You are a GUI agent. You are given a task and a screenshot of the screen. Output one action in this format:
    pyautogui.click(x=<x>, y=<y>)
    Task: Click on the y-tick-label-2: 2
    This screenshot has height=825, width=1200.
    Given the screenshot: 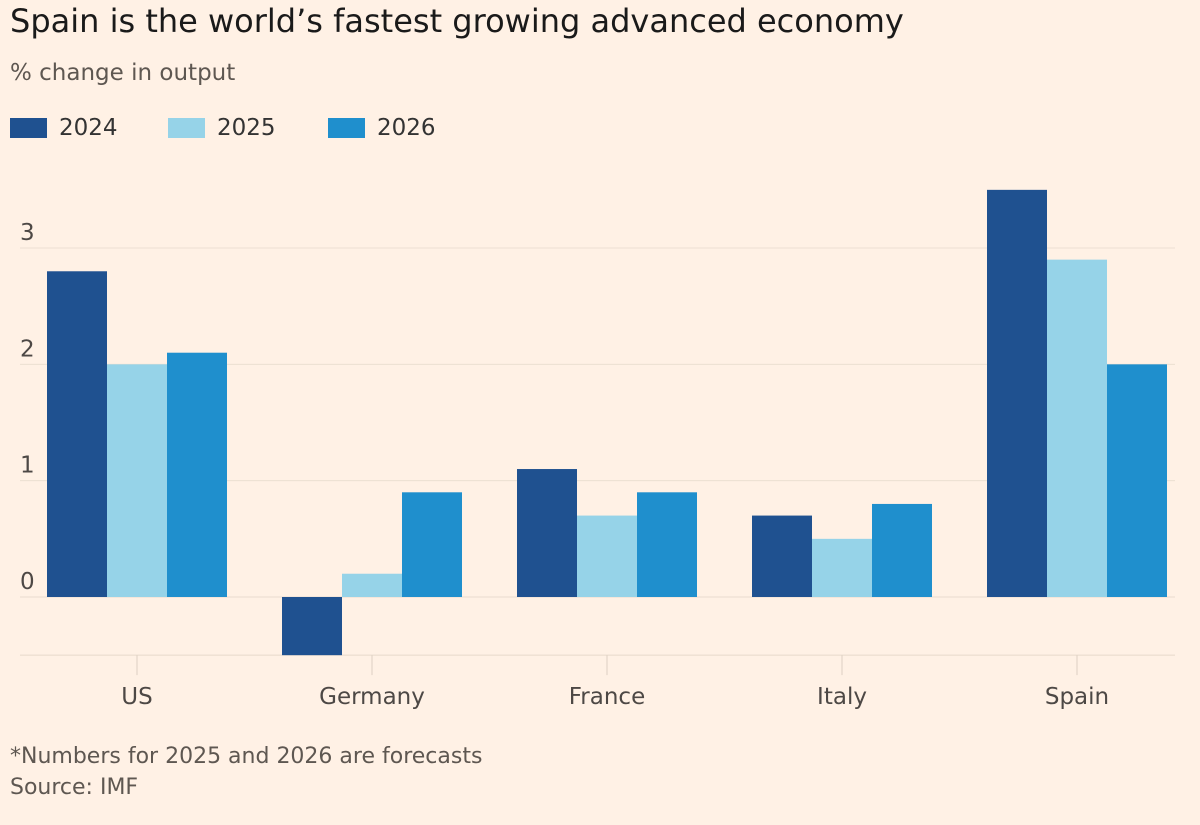 What is the action you would take?
    pyautogui.click(x=27, y=349)
    